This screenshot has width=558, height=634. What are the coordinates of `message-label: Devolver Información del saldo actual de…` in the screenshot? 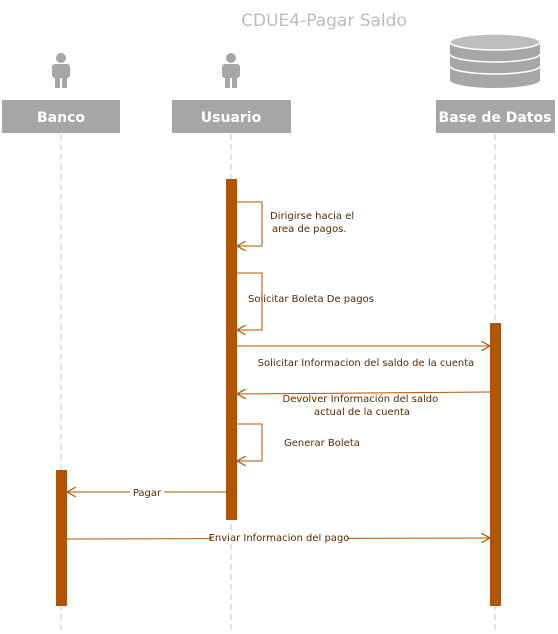 It's located at (362, 405).